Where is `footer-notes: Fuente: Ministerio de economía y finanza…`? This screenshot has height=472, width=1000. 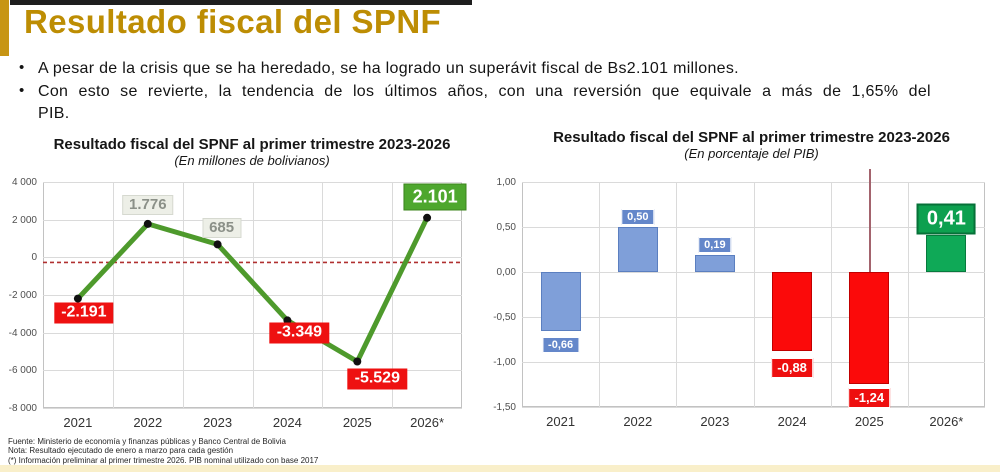
footer-notes: Fuente: Ministerio de economía y finanza… is located at coordinates (163, 451).